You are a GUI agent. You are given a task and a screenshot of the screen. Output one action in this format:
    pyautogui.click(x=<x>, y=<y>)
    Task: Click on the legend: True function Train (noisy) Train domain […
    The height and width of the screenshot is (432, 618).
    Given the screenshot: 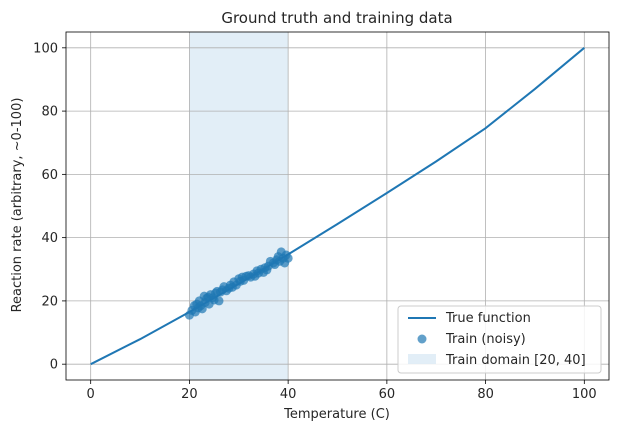 What is the action you would take?
    pyautogui.click(x=499, y=339)
    